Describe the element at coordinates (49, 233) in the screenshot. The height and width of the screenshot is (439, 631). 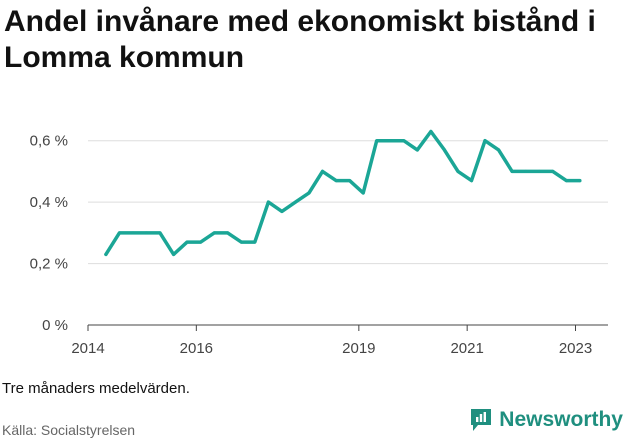
I see `y-axis-ticks: 0 % 0,2 % 0,4 % 0,6 %` at that location.